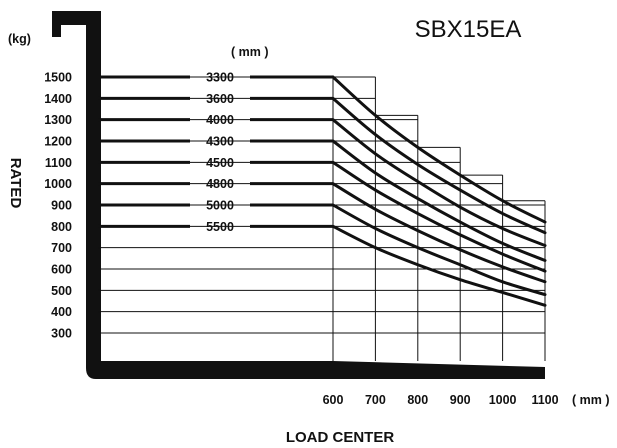 The height and width of the screenshot is (448, 617). I want to click on x-tick-label: 600, so click(333, 400).